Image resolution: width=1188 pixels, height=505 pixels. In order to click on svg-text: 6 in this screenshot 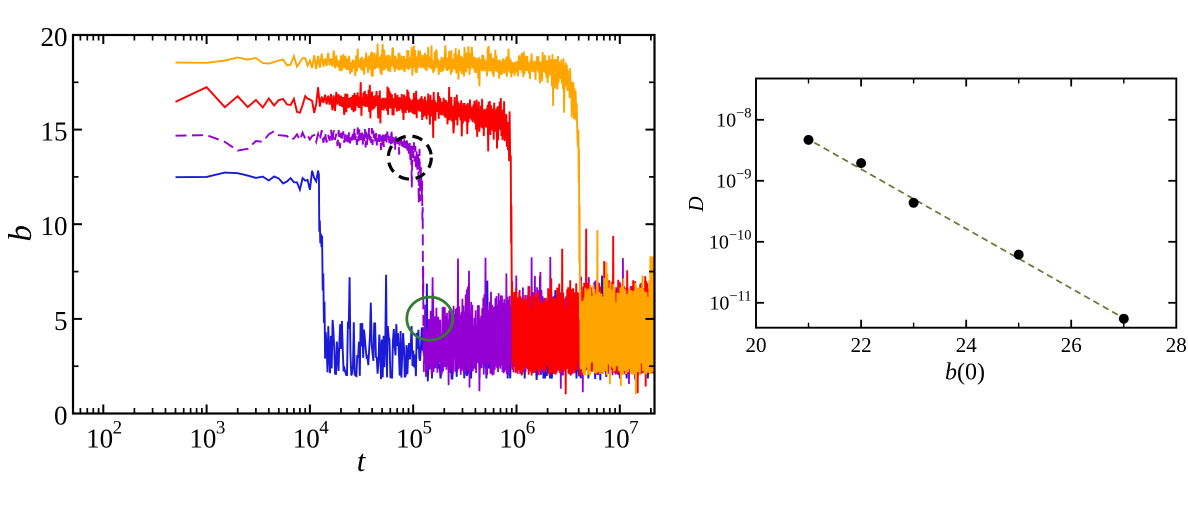, I will do `click(531, 428)`.